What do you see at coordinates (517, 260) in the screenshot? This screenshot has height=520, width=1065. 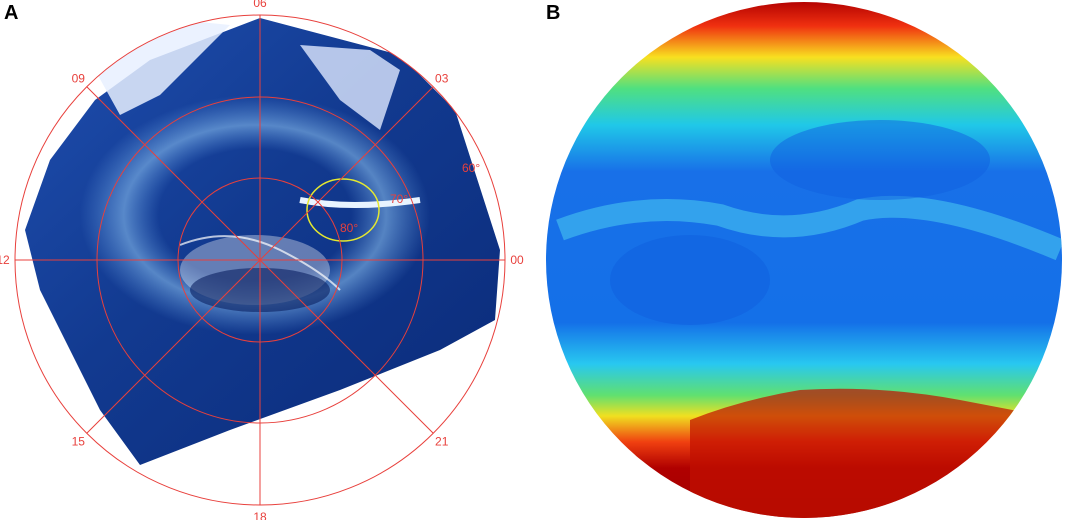 I see `hour-label: 00` at bounding box center [517, 260].